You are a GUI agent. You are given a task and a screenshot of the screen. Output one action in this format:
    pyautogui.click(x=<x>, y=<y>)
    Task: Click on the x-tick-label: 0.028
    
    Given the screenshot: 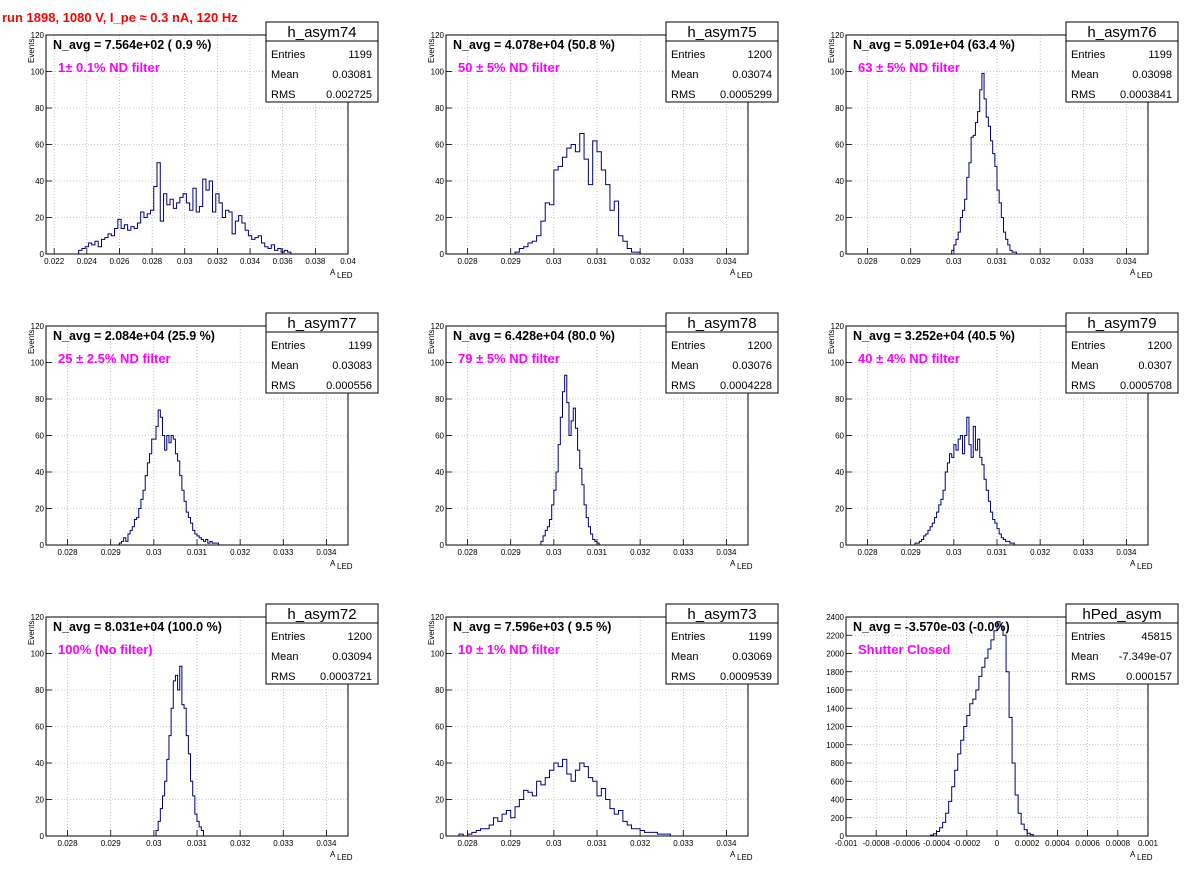 What is the action you would take?
    pyautogui.click(x=68, y=843)
    